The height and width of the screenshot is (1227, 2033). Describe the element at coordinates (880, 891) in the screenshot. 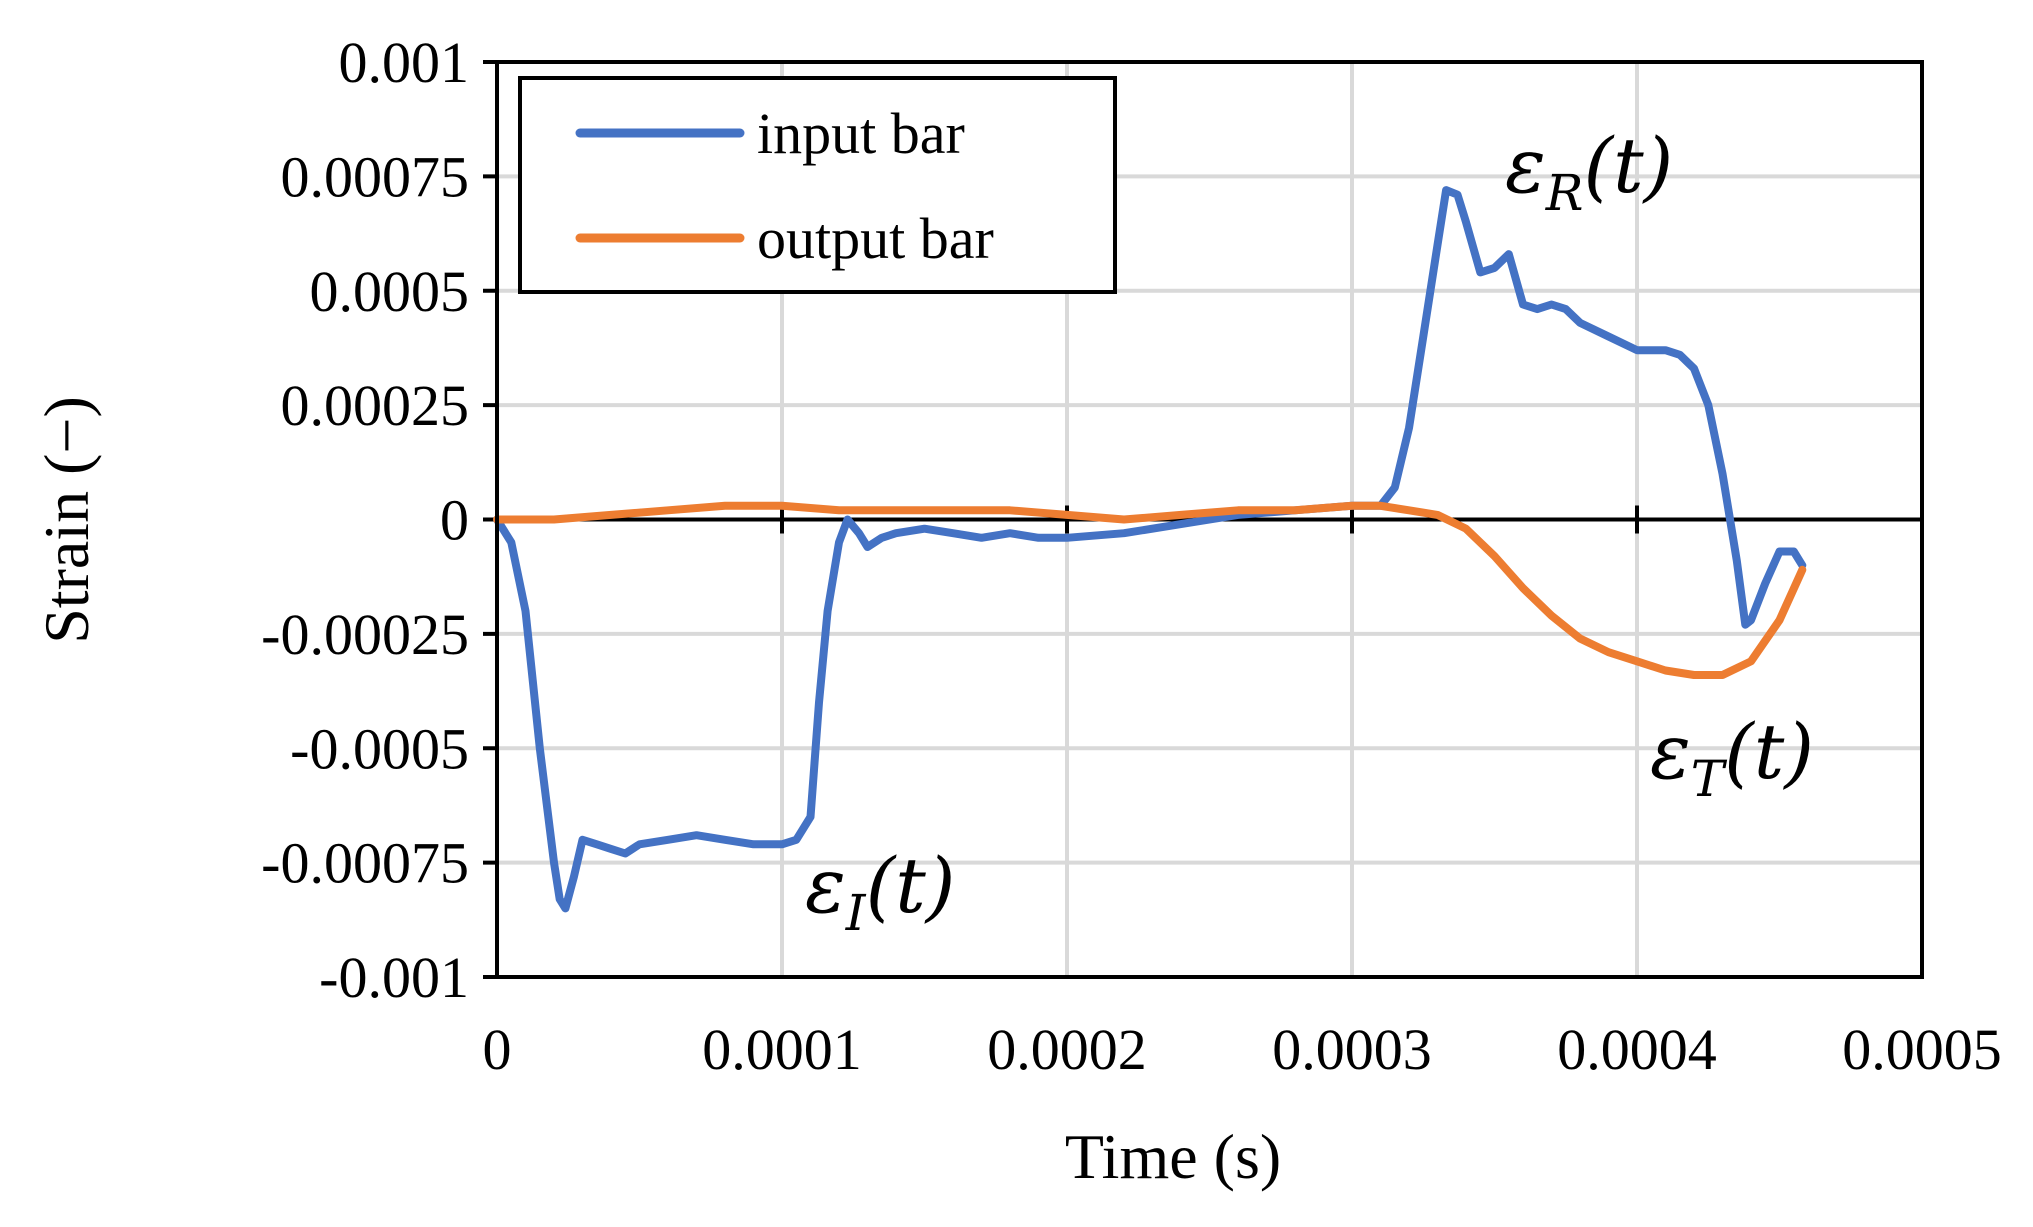

I see `annotation-epsilon-i: εI(t)` at that location.